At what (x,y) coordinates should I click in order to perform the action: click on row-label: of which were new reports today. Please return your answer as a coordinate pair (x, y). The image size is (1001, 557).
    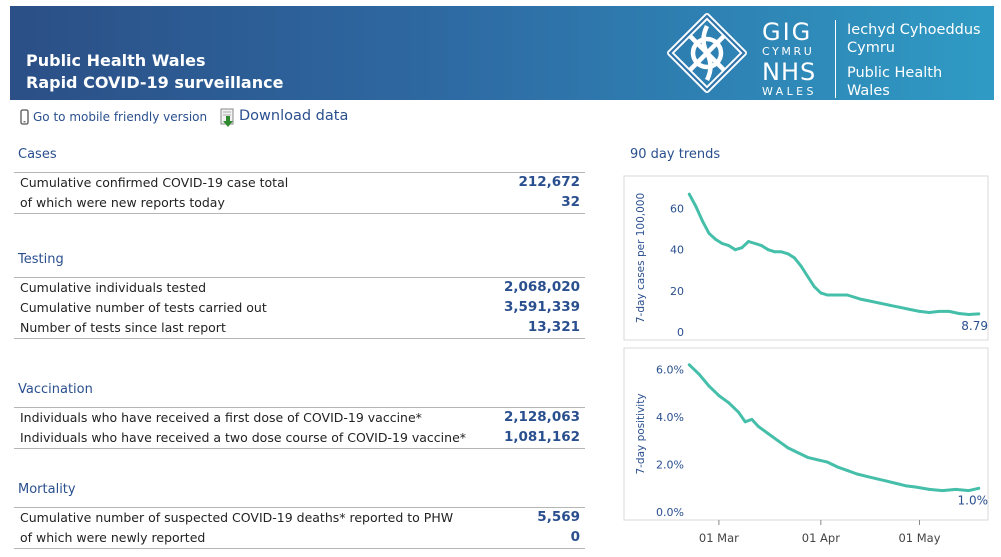
    Looking at the image, I should click on (122, 202).